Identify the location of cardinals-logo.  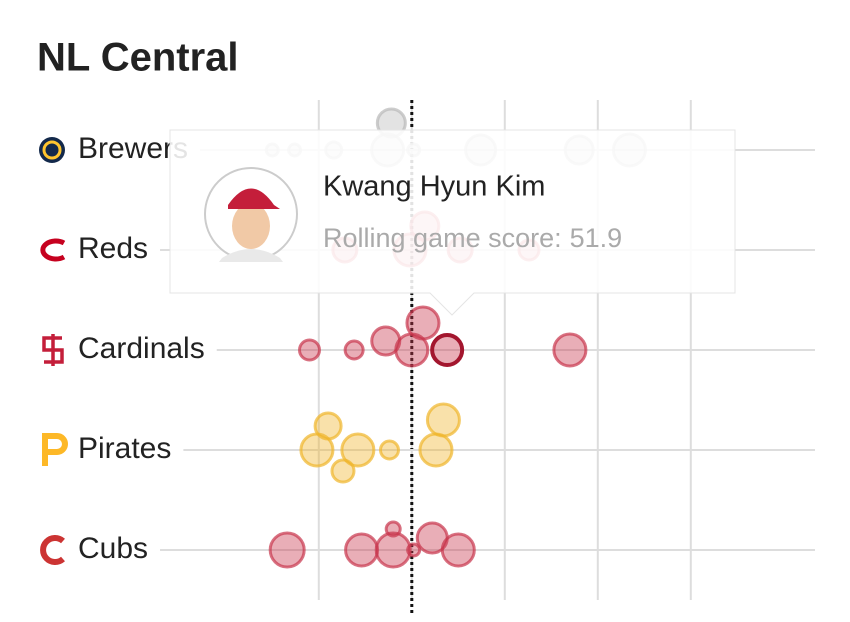
(53, 350).